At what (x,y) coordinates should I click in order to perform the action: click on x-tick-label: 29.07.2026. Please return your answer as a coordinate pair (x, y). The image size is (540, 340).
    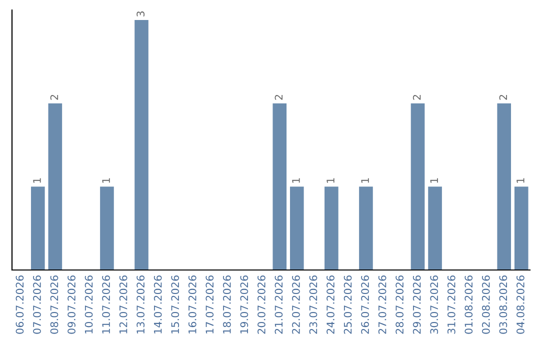
    Looking at the image, I should click on (416, 305).